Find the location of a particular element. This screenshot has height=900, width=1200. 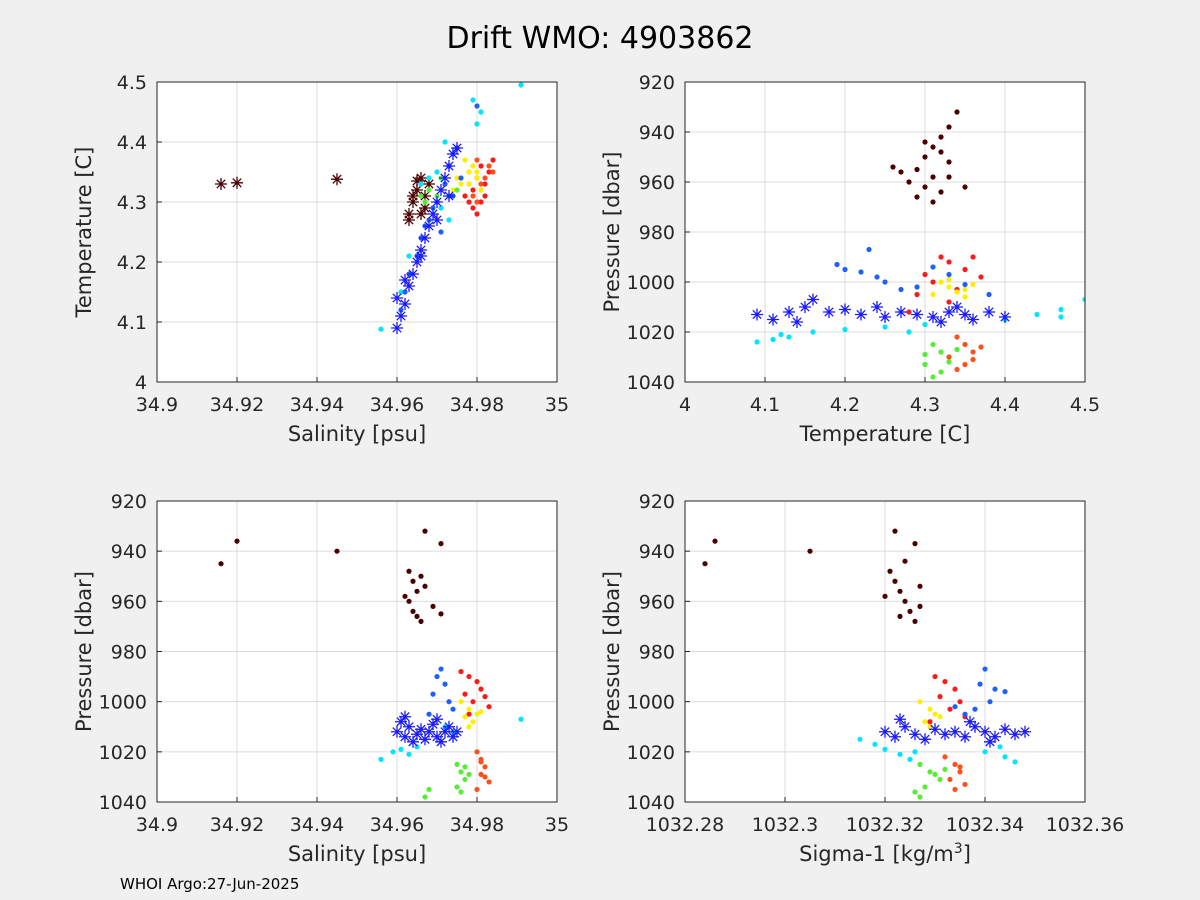

y-tick-label: 960 is located at coordinates (129, 602).